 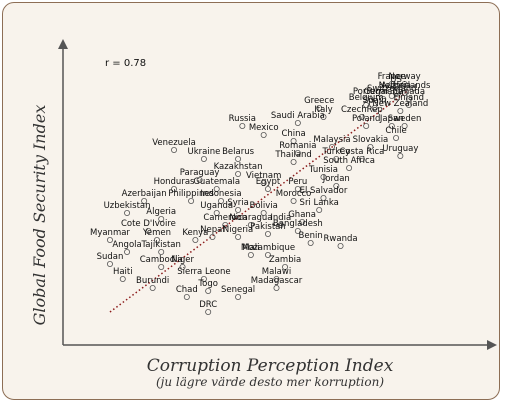 I want to click on point-label: Finland, so click(x=409, y=98).